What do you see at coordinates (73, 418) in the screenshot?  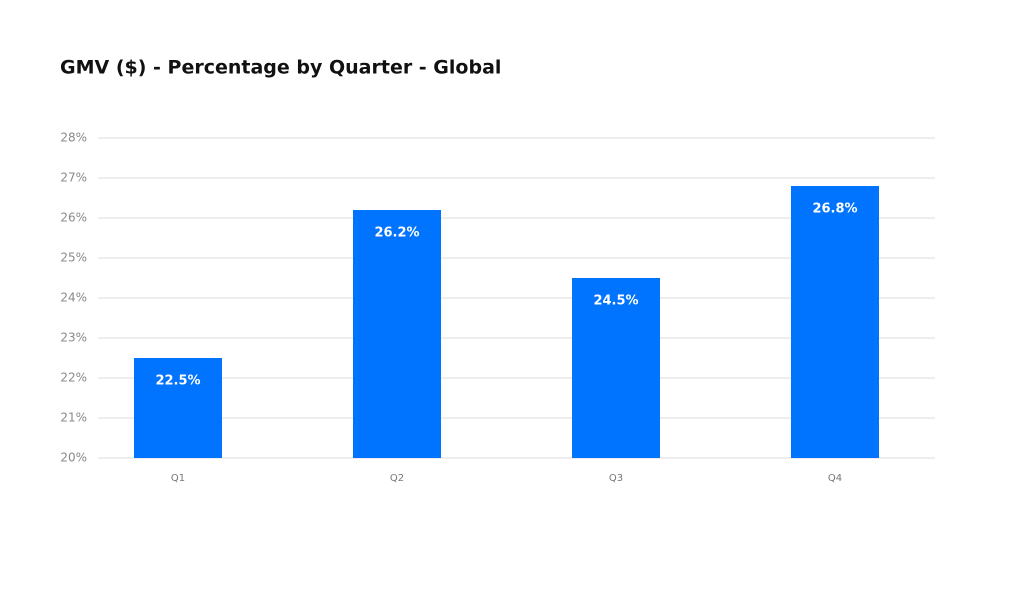 I see `y-tick-label: 21%` at bounding box center [73, 418].